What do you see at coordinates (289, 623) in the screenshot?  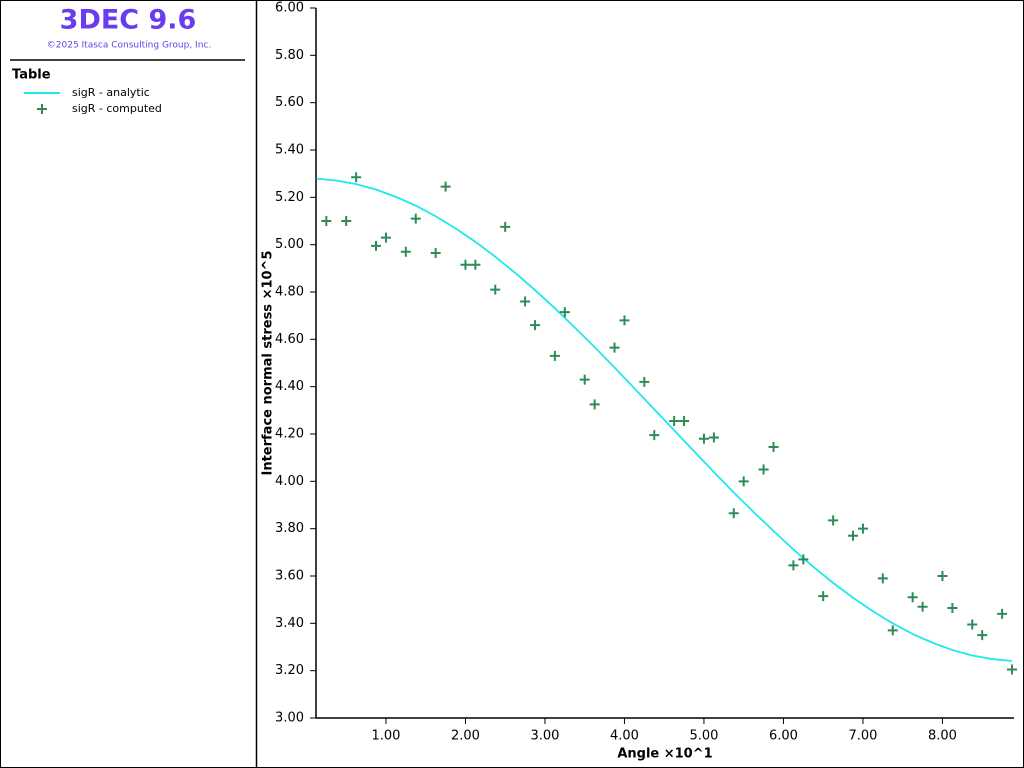 I see `y-tick-label: 3.40` at bounding box center [289, 623].